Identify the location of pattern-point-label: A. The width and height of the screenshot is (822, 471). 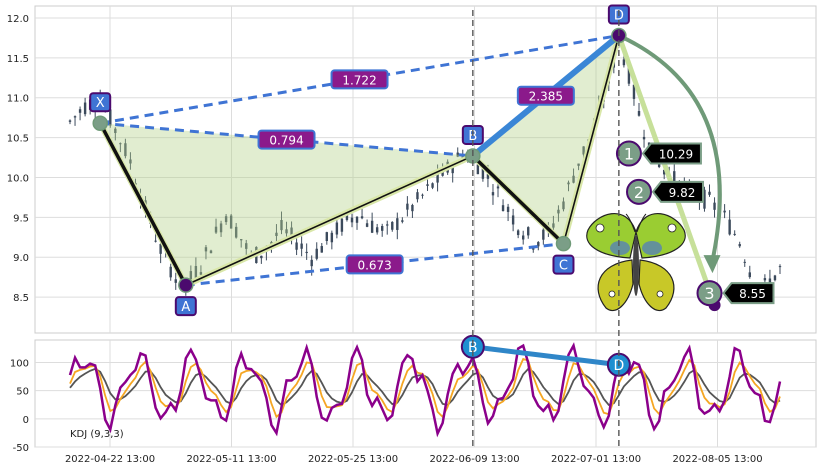
(185, 307).